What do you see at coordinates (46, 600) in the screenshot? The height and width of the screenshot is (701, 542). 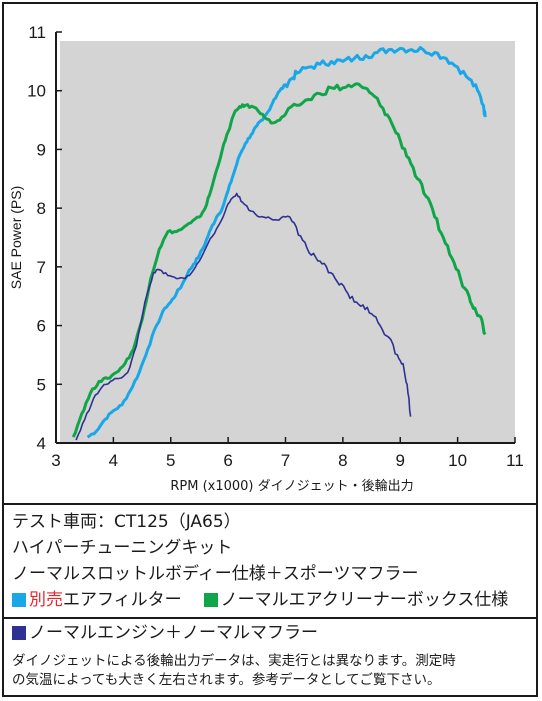 I see `legend-blue-red-text: 別売` at bounding box center [46, 600].